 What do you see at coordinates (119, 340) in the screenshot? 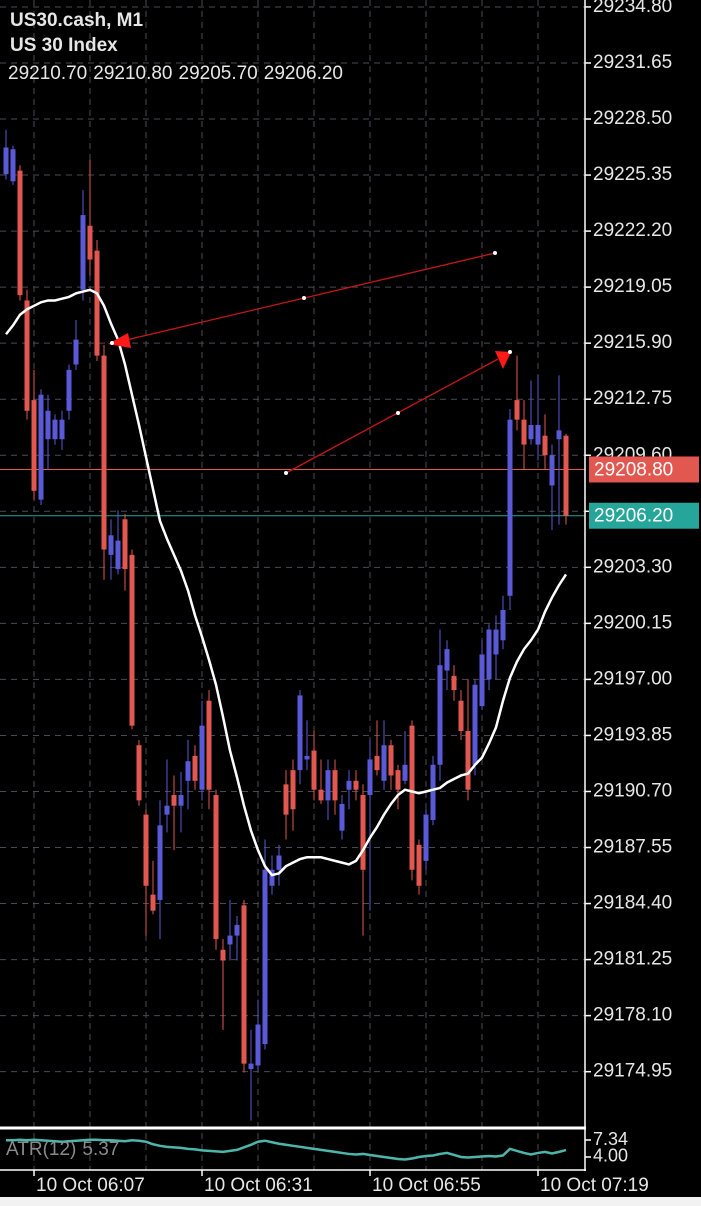
I see `arrow-head` at bounding box center [119, 340].